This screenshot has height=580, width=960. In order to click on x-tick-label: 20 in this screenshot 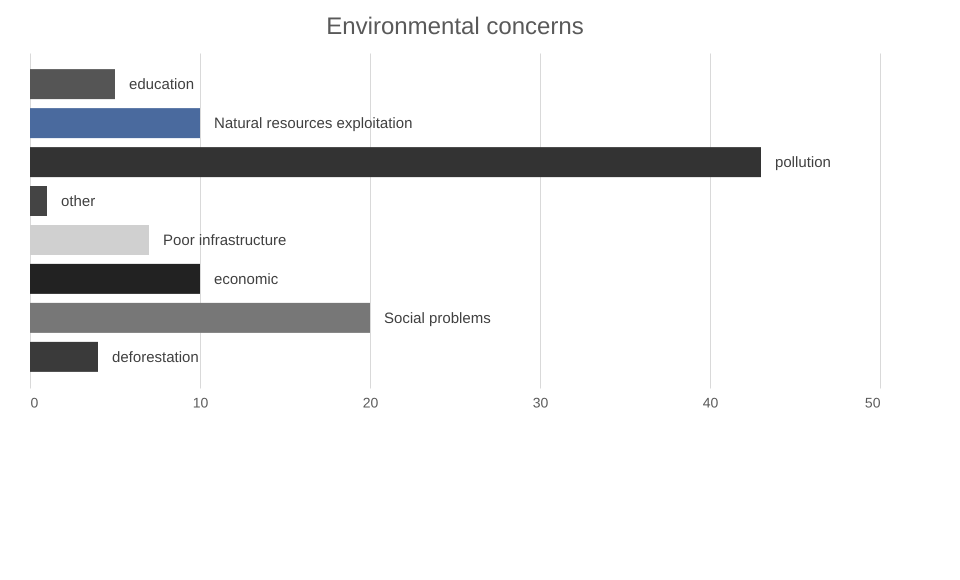, I will do `click(370, 402)`.